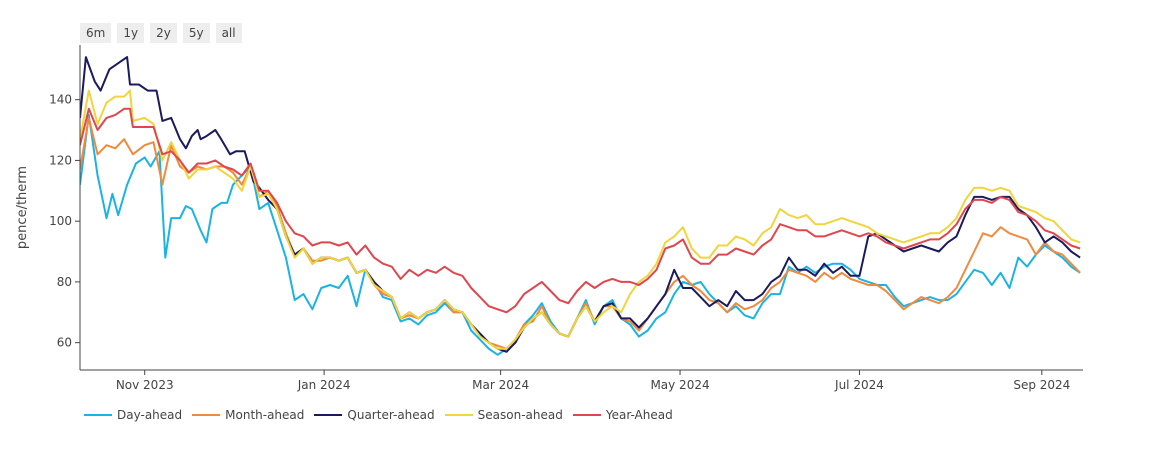  I want to click on range-button-6m: 6m, so click(96, 33).